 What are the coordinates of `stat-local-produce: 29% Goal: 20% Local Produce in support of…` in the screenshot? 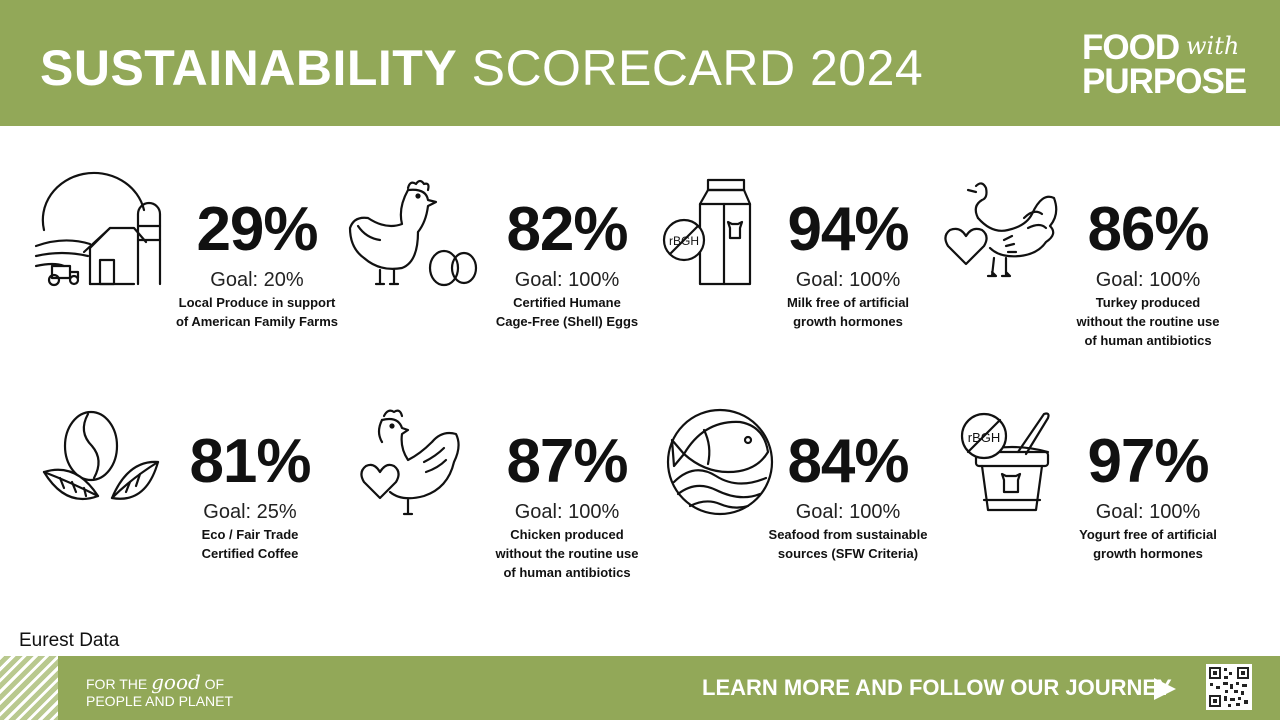 It's located at (257, 264).